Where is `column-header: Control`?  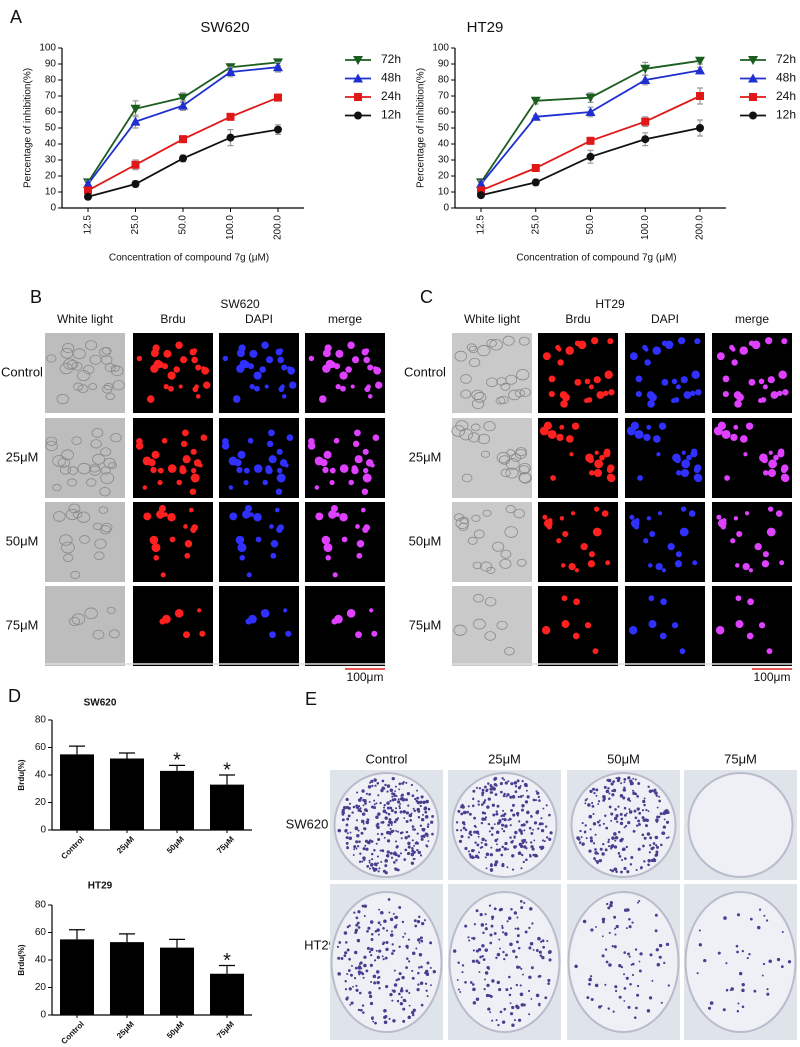 column-header: Control is located at coordinates (387, 758).